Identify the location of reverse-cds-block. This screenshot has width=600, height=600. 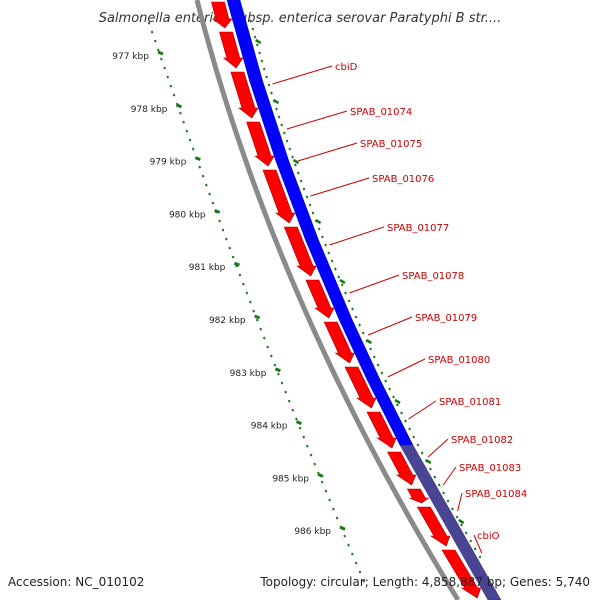
(450, 522).